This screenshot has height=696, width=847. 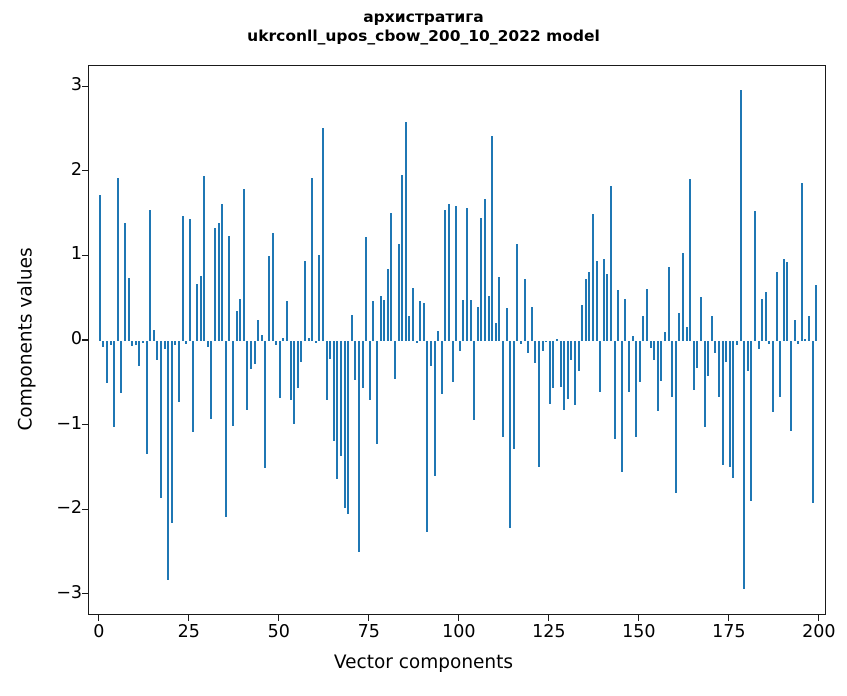 I want to click on x-tick-label: 25, so click(x=188, y=632).